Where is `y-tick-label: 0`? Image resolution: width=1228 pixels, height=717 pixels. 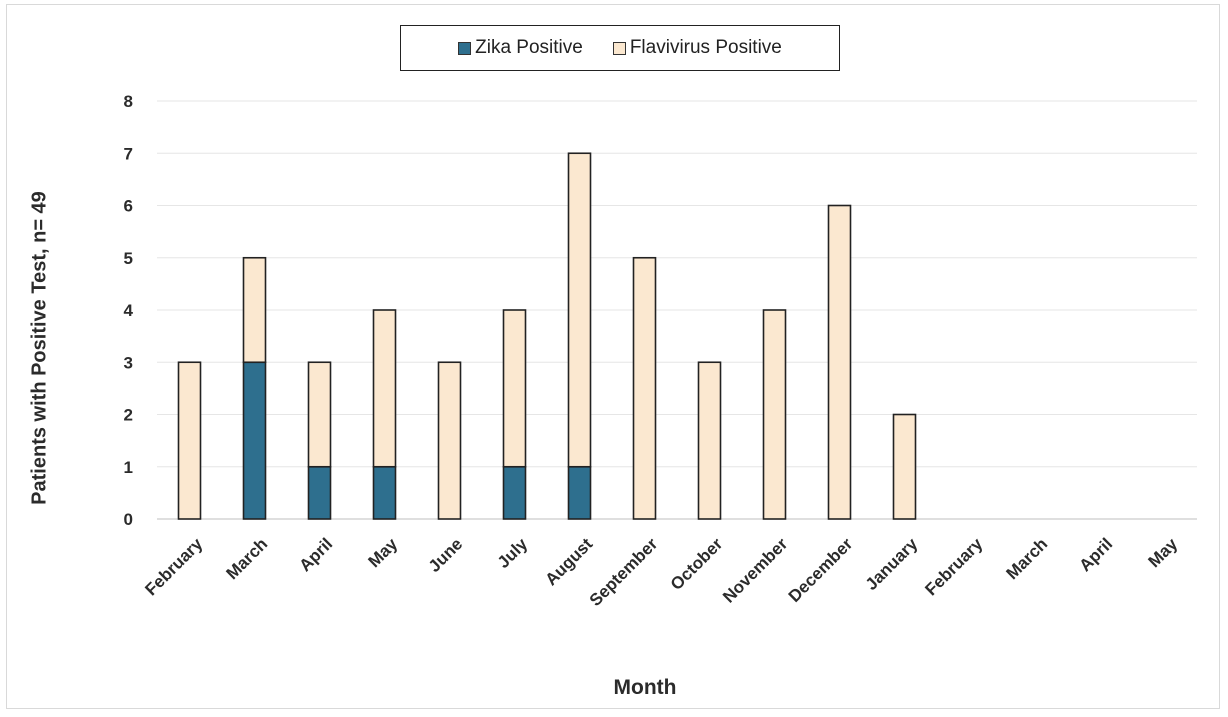 y-tick-label: 0 is located at coordinates (128, 519).